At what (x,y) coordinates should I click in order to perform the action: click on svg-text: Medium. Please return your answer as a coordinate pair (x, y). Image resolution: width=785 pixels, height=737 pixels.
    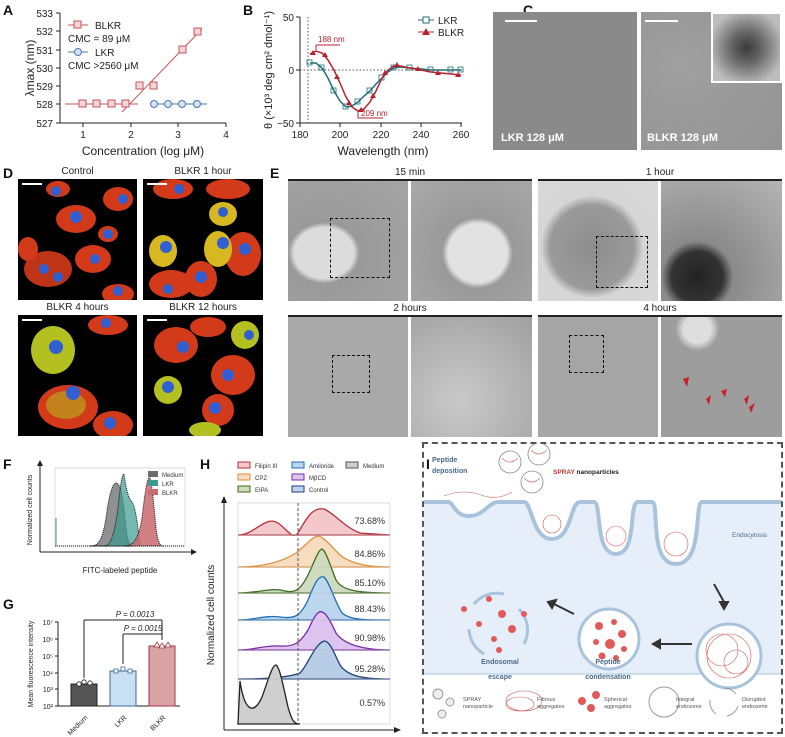
    Looking at the image, I should click on (373, 467).